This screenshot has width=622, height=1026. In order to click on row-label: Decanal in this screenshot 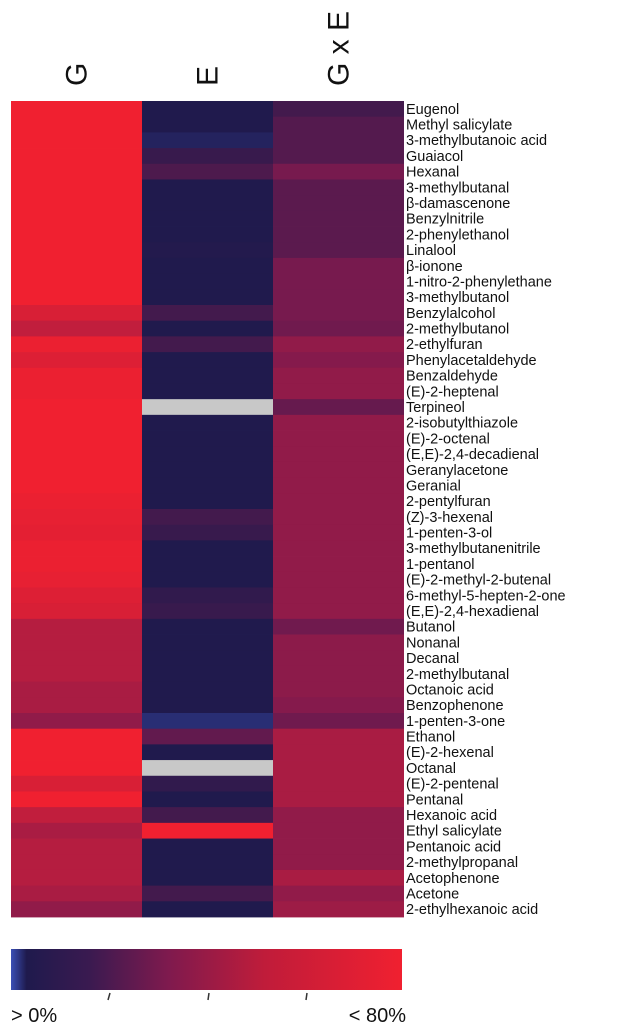, I will do `click(432, 659)`.